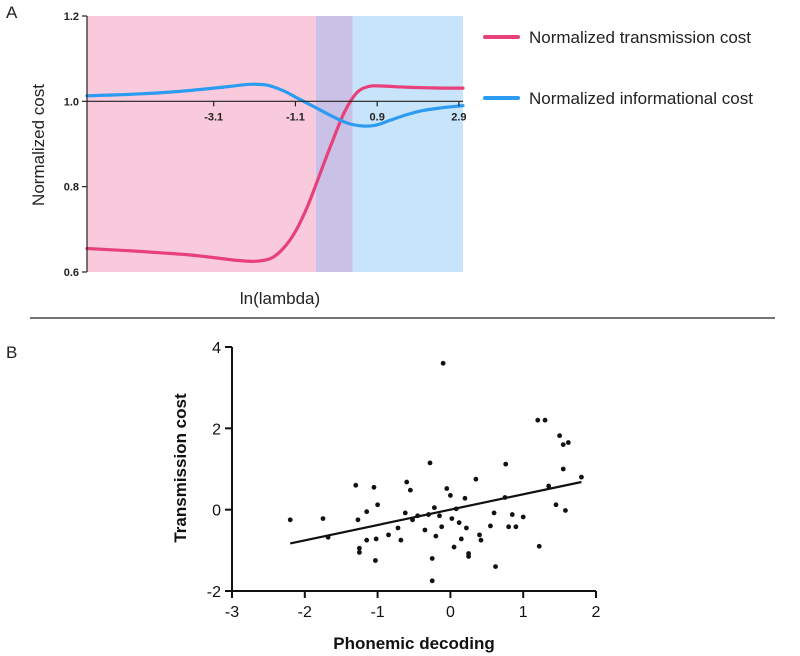  I want to click on x-tick-label: -3.1, so click(213, 117).